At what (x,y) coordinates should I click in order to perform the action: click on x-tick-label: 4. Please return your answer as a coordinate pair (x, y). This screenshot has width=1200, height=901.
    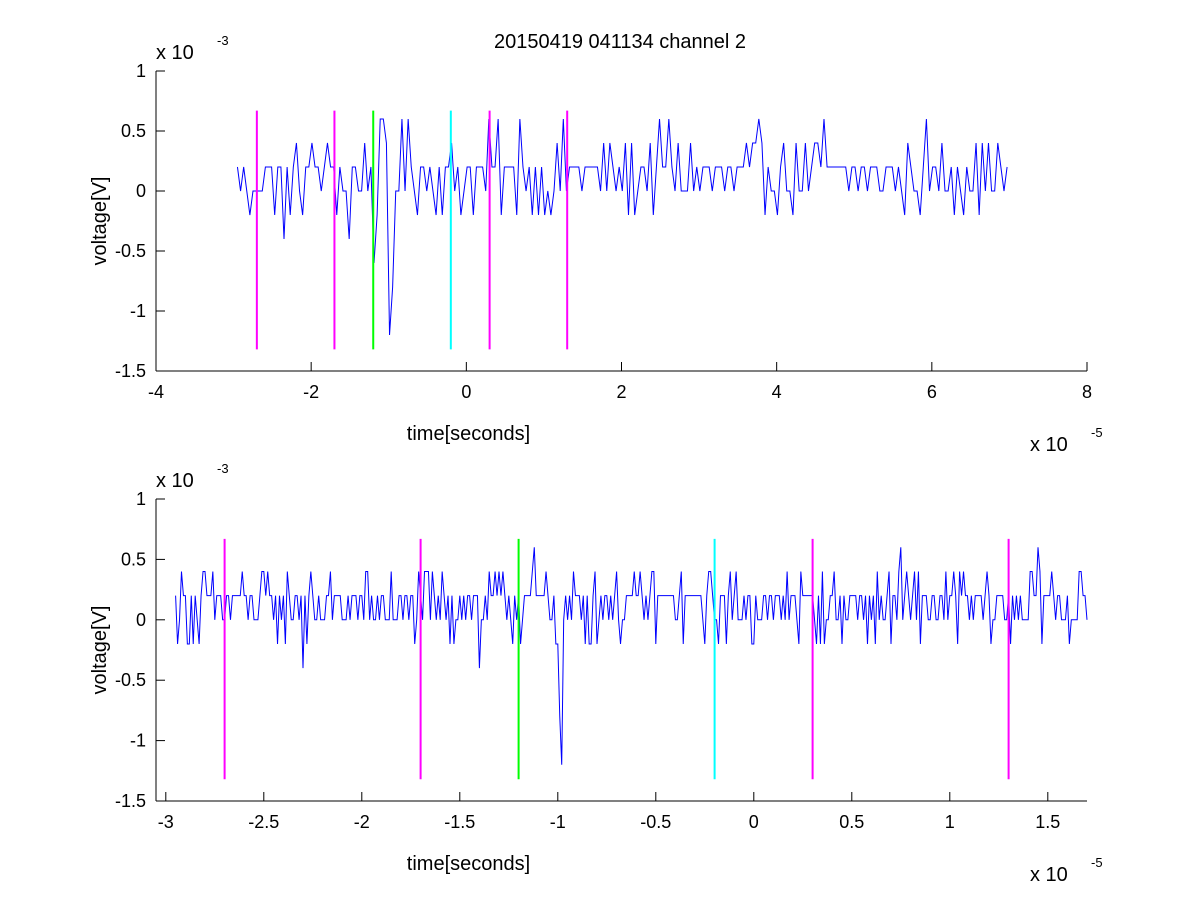
    Looking at the image, I should click on (777, 392).